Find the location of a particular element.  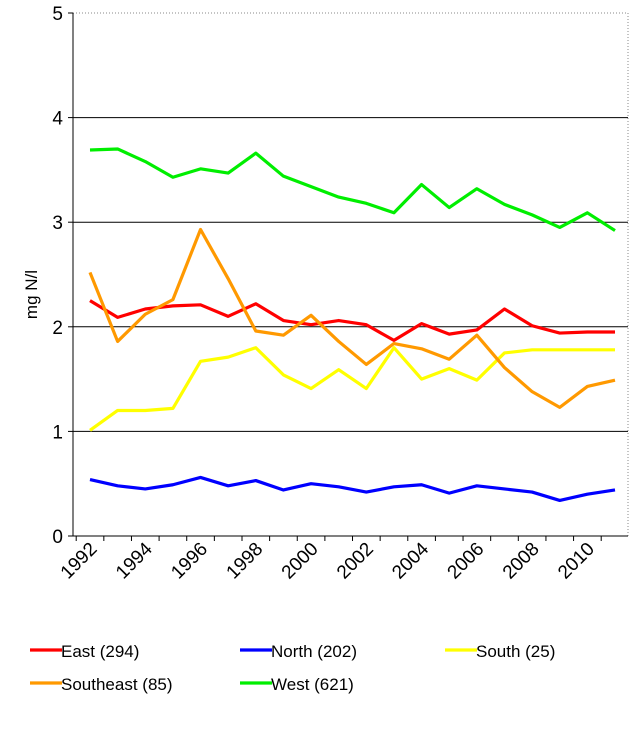

x-tick-label: 1996 is located at coordinates (189, 561).